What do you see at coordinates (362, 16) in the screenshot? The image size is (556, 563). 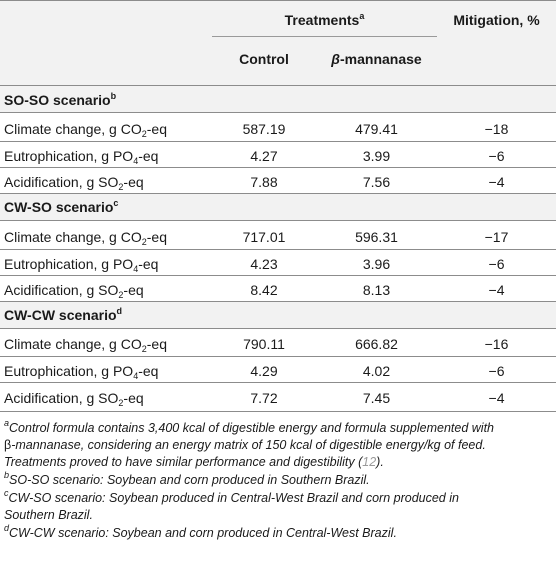 I see `treatments-footnote-mark: a` at bounding box center [362, 16].